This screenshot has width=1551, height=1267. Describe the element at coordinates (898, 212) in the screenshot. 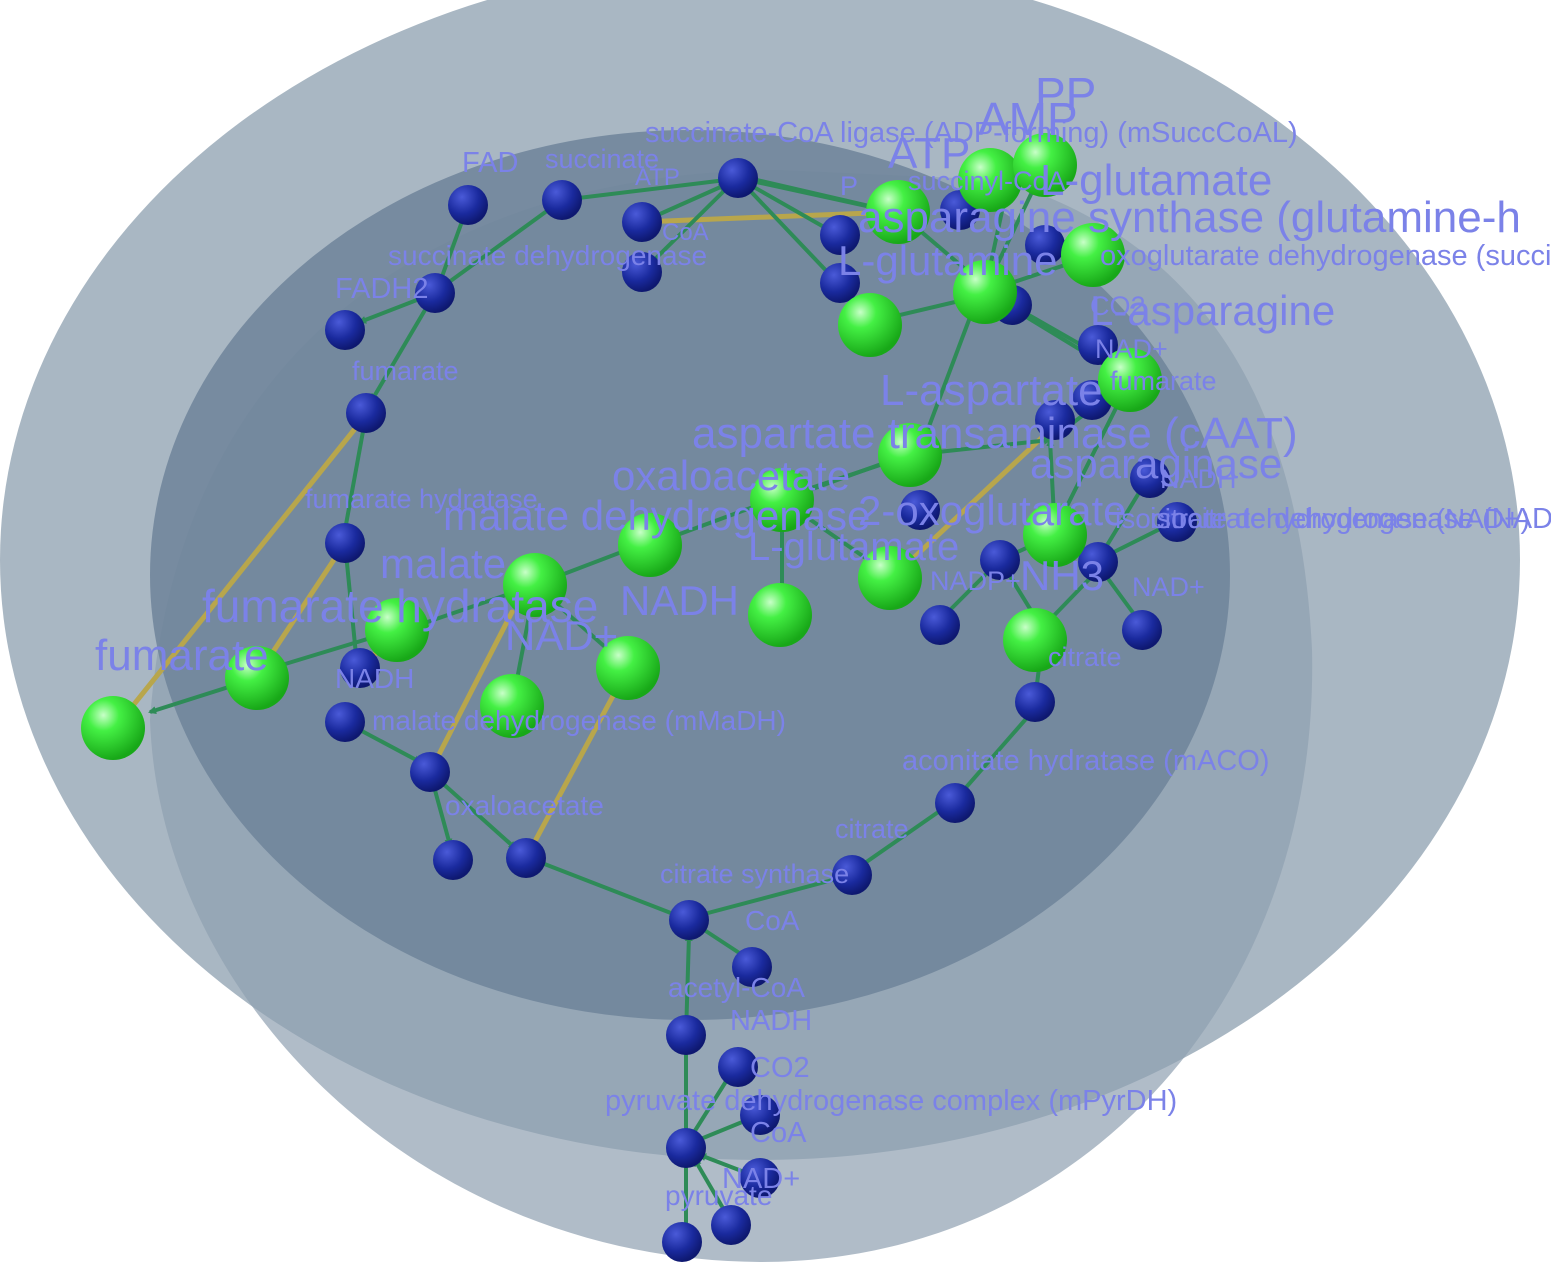

I see `node-atp-large` at that location.